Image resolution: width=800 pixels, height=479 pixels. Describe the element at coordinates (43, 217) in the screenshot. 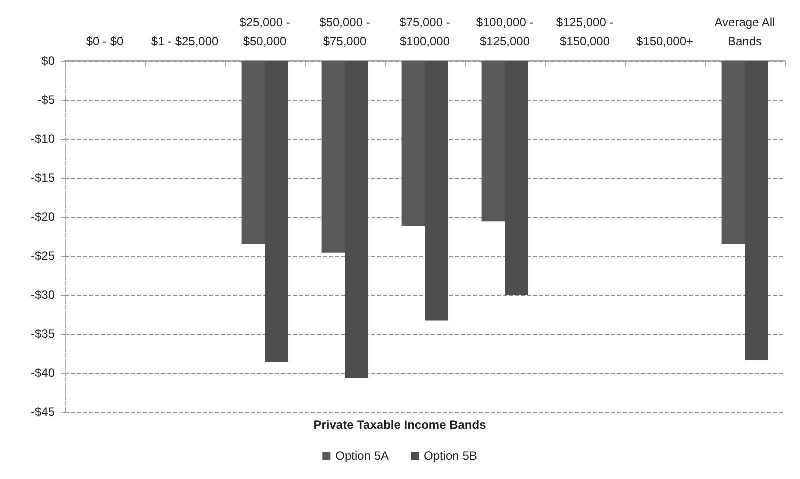

I see `y-tick-label: -$20` at that location.